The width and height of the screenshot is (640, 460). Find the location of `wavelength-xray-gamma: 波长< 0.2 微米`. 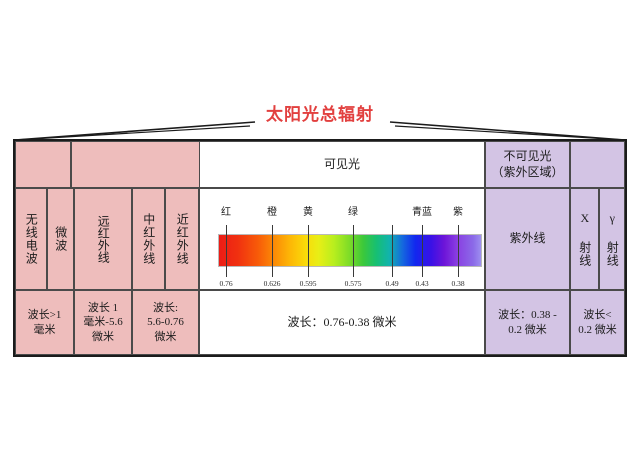

wavelength-xray-gamma: 波长< 0.2 微米 is located at coordinates (597, 322).